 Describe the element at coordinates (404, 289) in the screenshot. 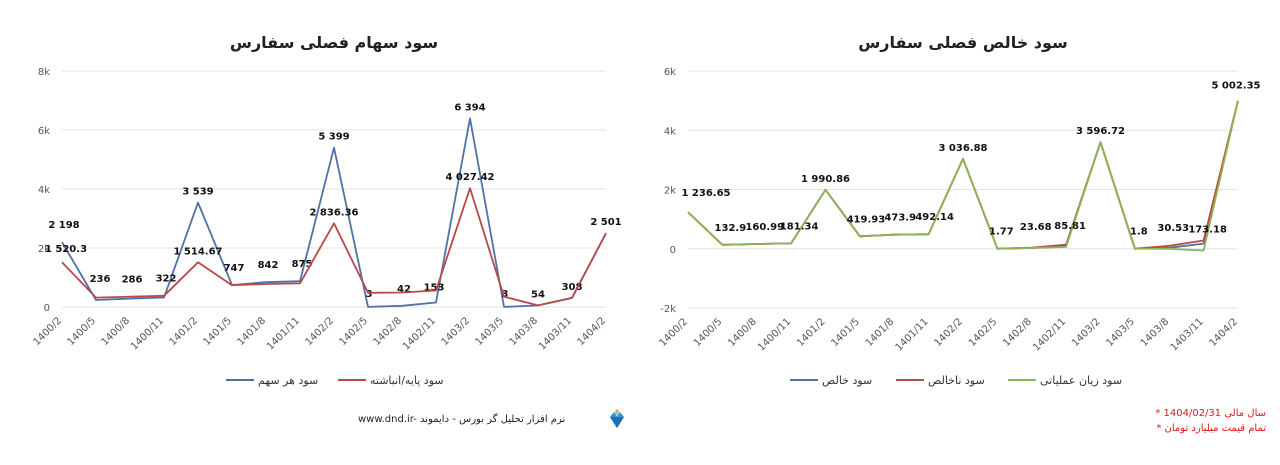

I see `data-label: 42` at that location.